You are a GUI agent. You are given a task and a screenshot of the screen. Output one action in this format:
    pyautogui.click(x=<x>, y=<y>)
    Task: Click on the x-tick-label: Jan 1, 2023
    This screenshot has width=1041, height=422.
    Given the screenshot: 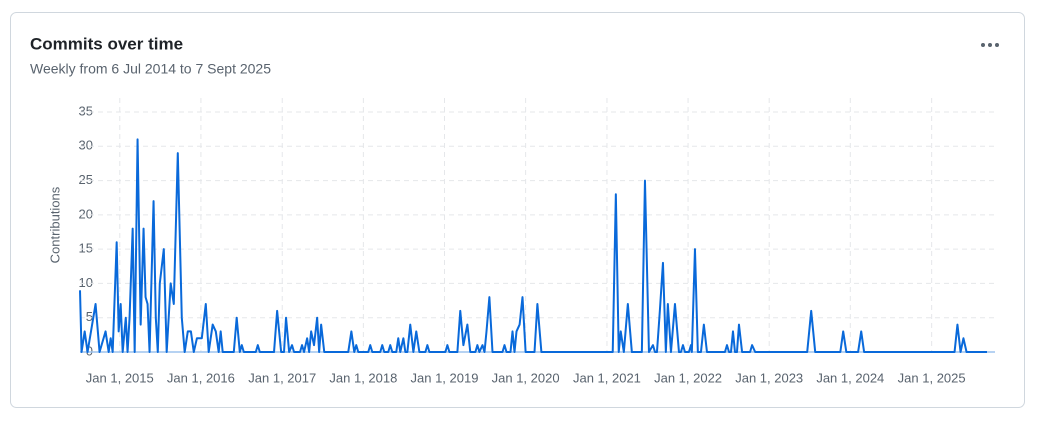 What is the action you would take?
    pyautogui.click(x=769, y=377)
    